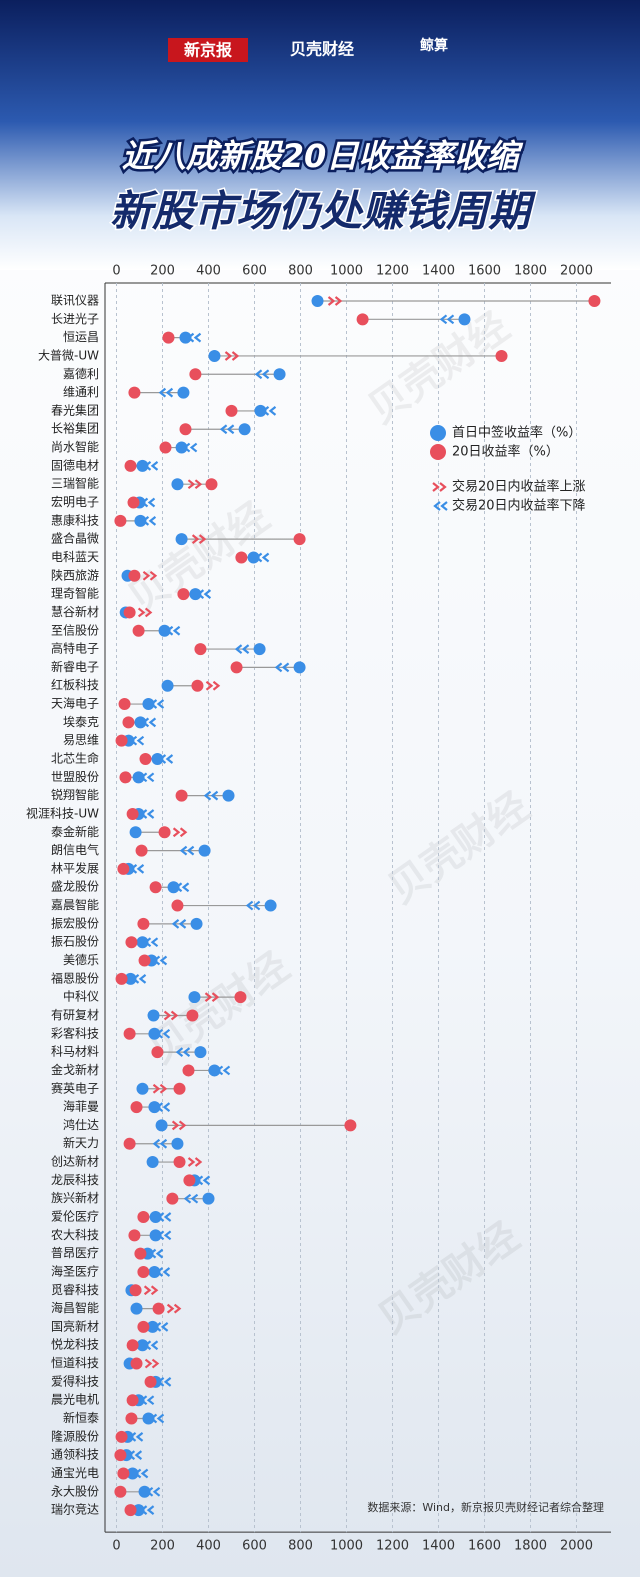 Image resolution: width=640 pixels, height=1577 pixels. Describe the element at coordinates (208, 1546) in the screenshot. I see `x-tick-label: 400` at that location.